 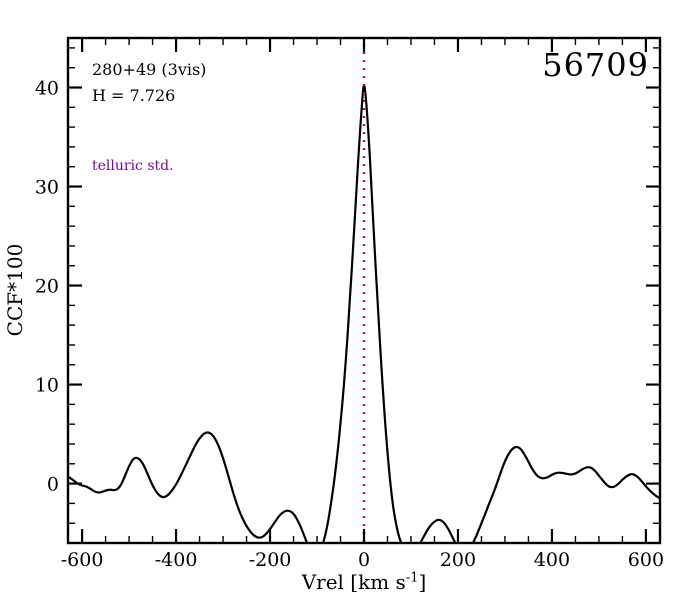 What do you see at coordinates (53, 485) in the screenshot?
I see `y-tick-label: 0` at bounding box center [53, 485].